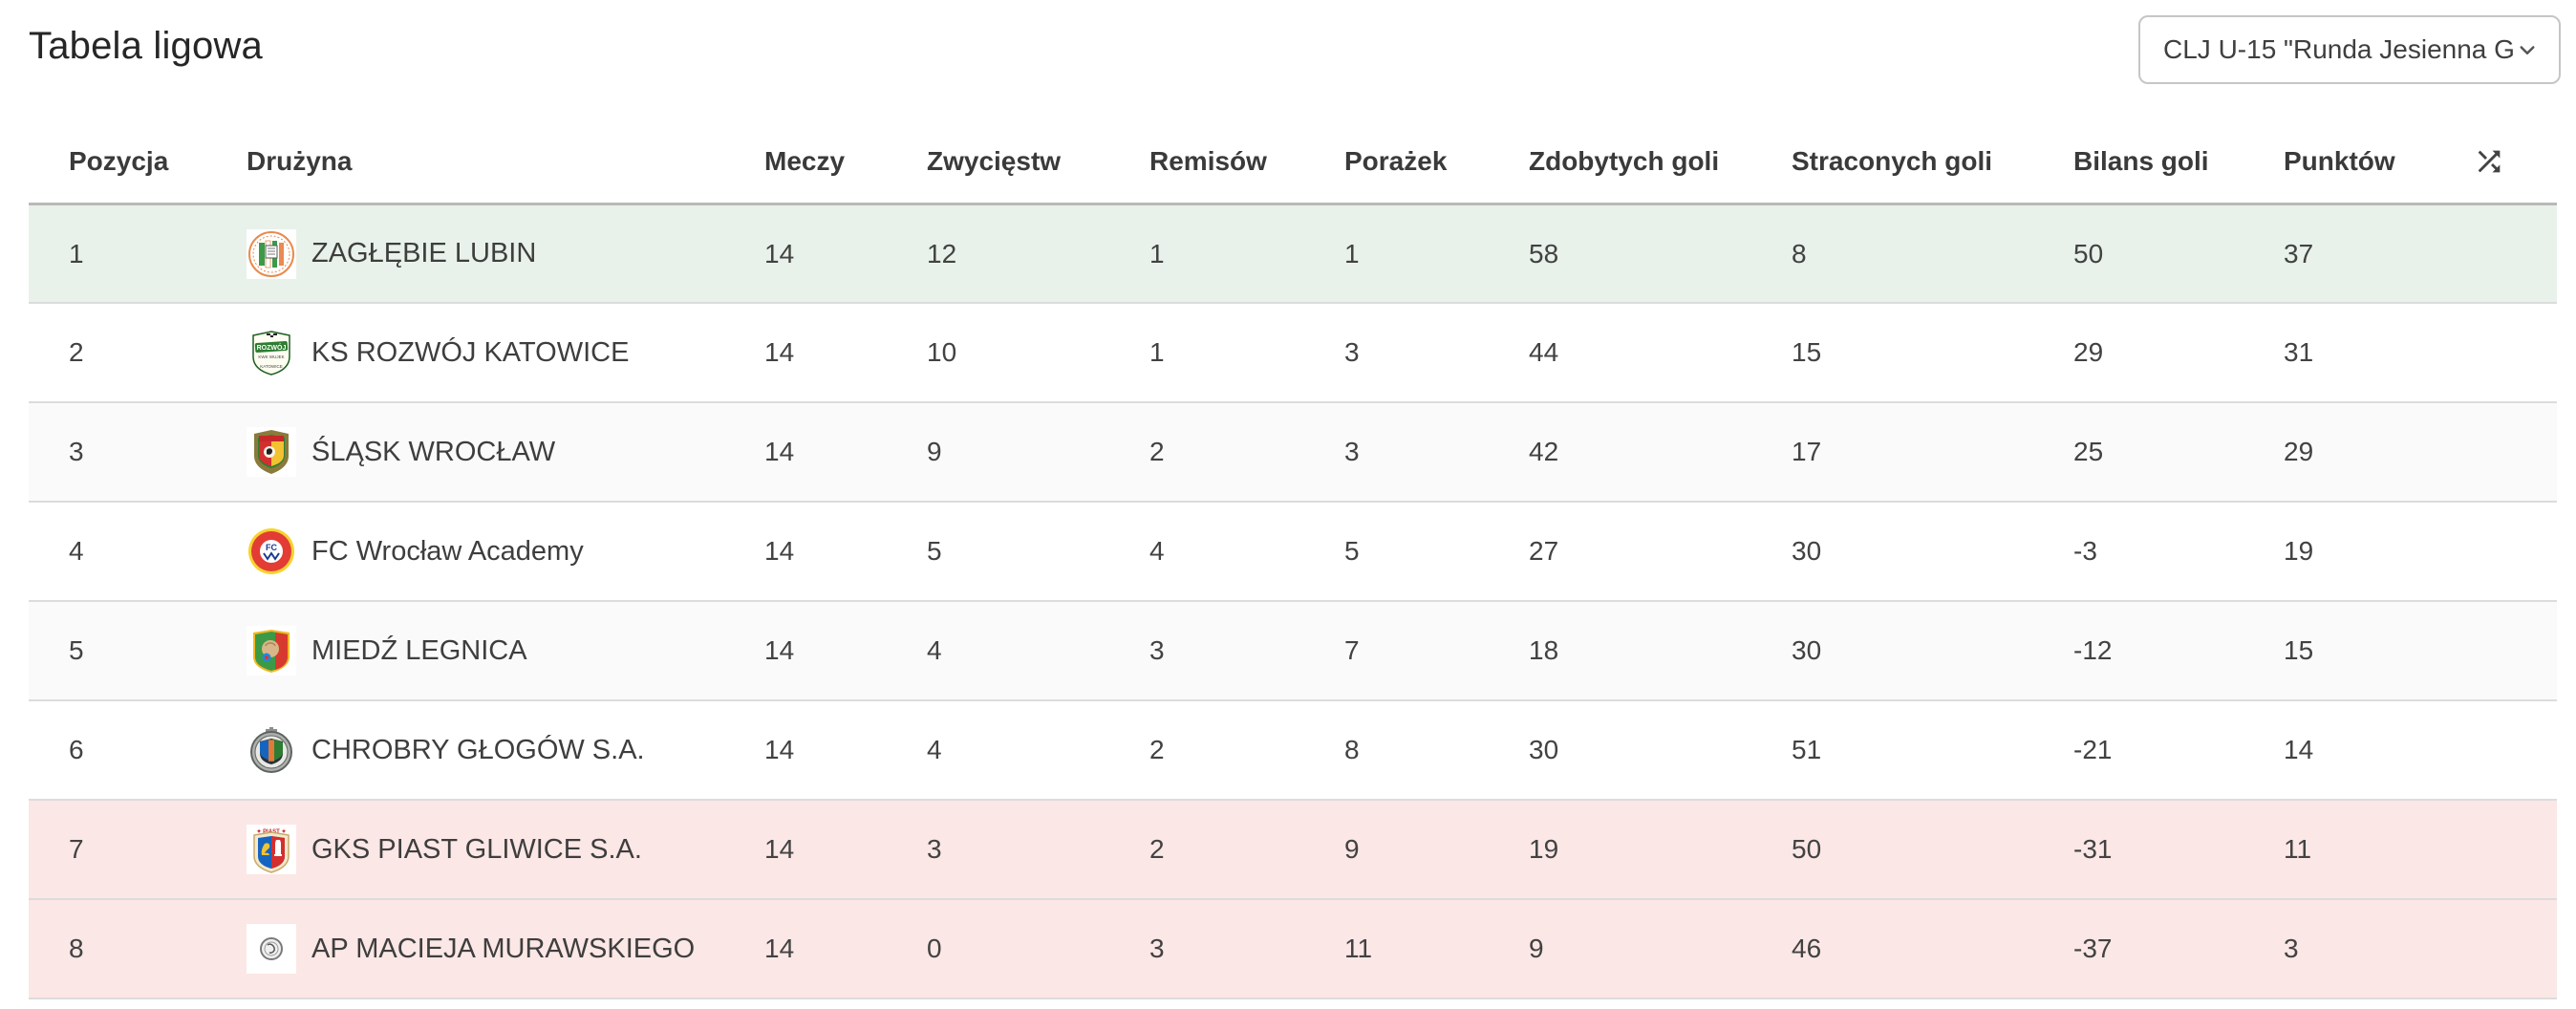  Describe the element at coordinates (1807, 948) in the screenshot. I see `cell-goals-against: 46` at that location.